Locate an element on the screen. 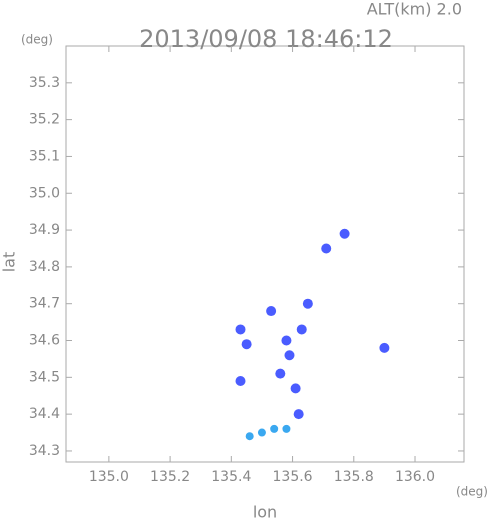 This screenshot has height=521, width=491. y-tick-label: 34.4 is located at coordinates (44, 414).